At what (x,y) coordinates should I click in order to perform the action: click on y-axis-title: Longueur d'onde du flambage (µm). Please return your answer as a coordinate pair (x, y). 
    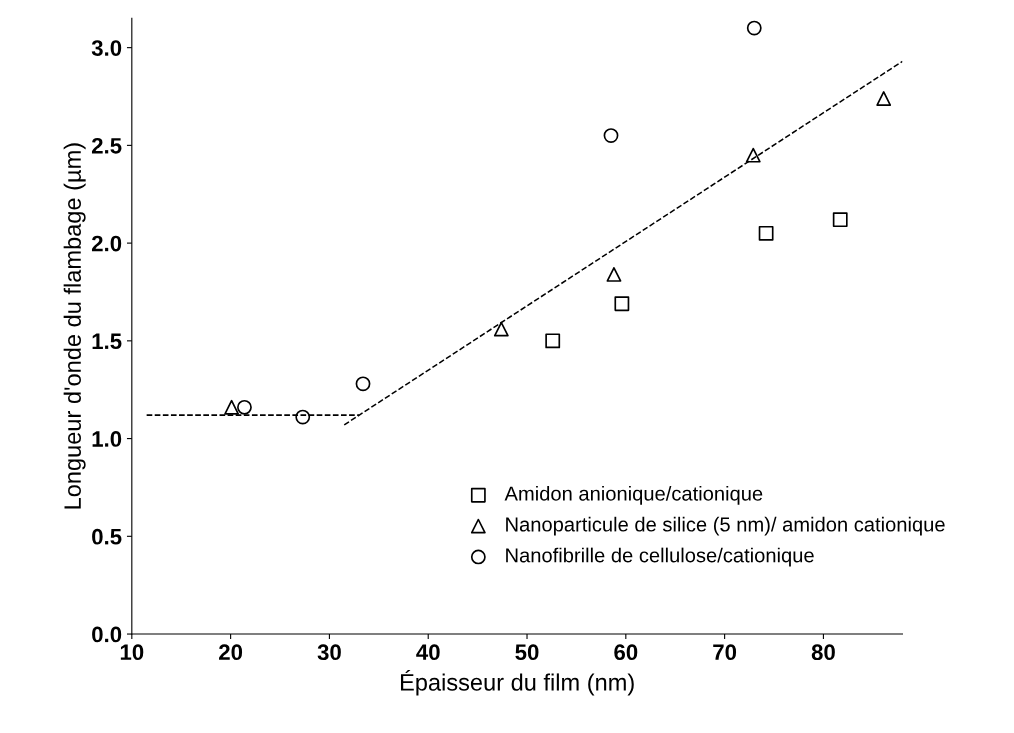
    Looking at the image, I should click on (74, 326).